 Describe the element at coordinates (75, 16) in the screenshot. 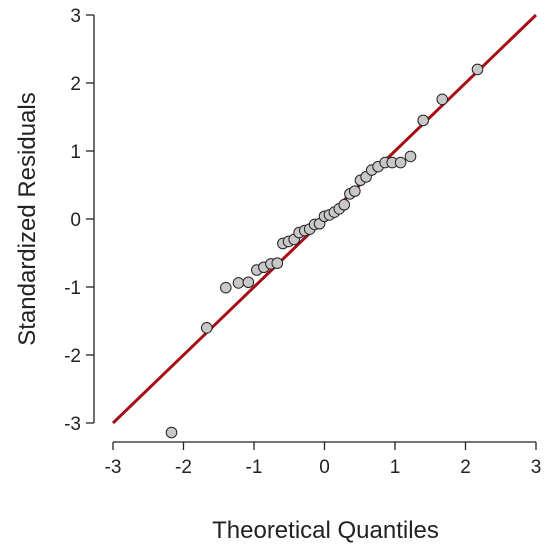

I see `y-tick-label: 3` at that location.